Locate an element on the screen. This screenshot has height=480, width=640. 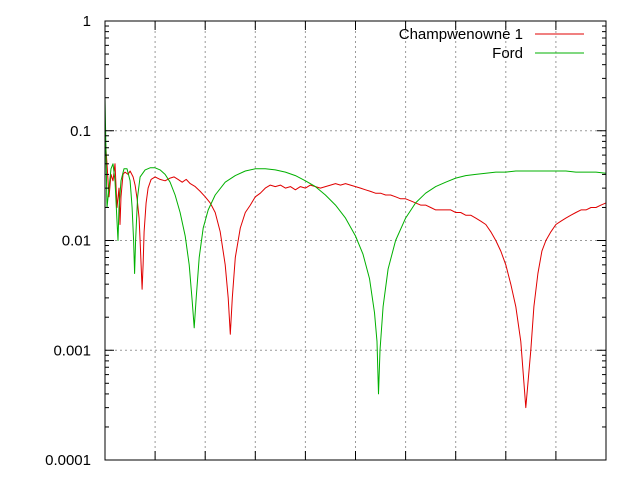
y-tick-label: 0.01 is located at coordinates (76, 241).